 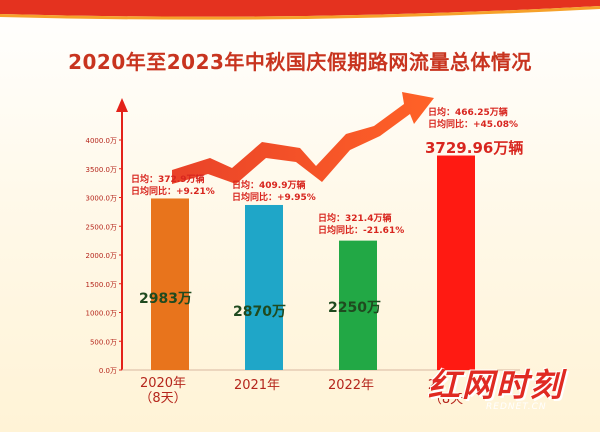 What do you see at coordinates (473, 125) in the screenshot?
I see `annotation-2023-line2: 日均同比：+45.08%` at bounding box center [473, 125].